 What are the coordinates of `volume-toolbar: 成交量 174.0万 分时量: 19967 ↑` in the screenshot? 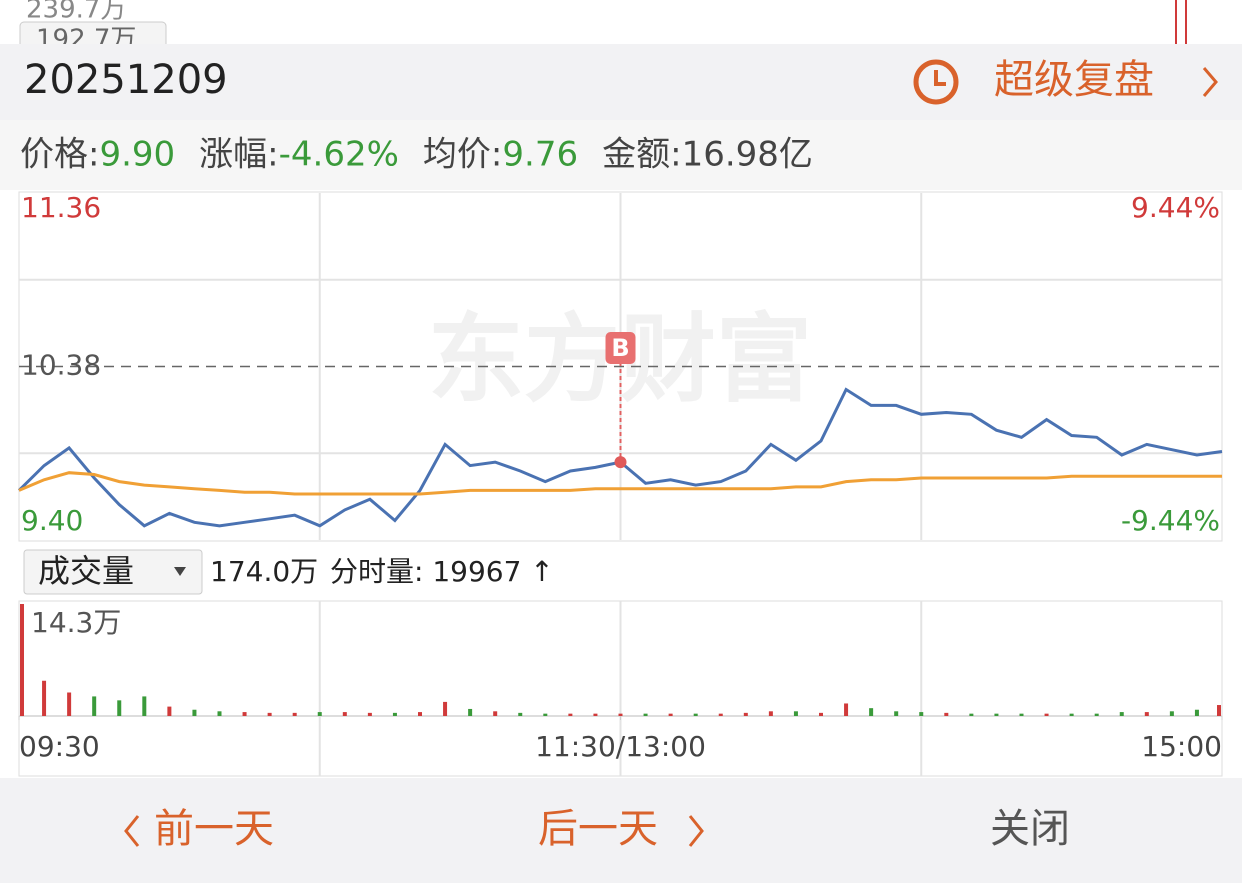 It's located at (288, 572).